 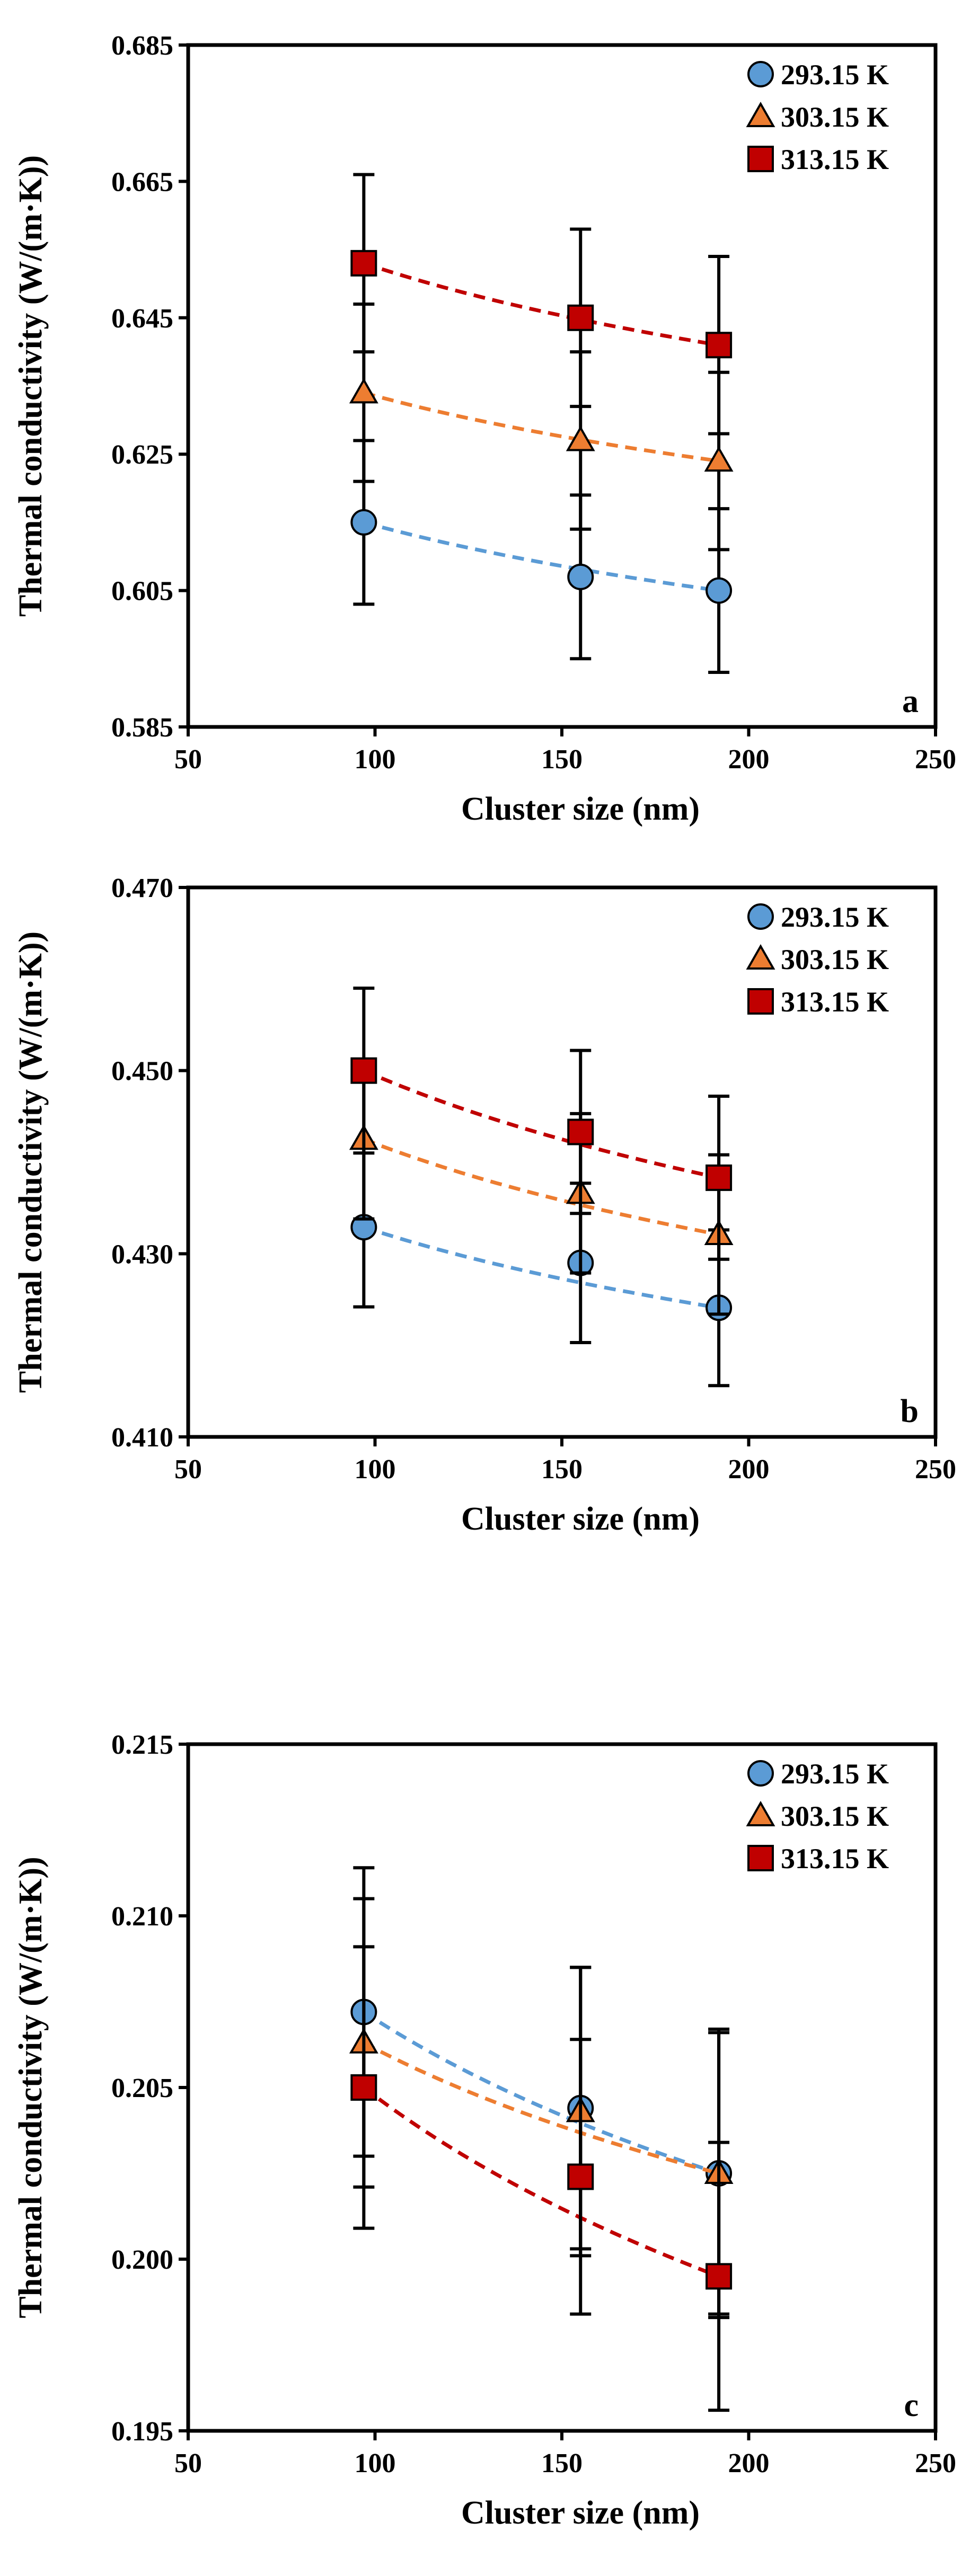 I want to click on panel-label: b, so click(x=910, y=1411).